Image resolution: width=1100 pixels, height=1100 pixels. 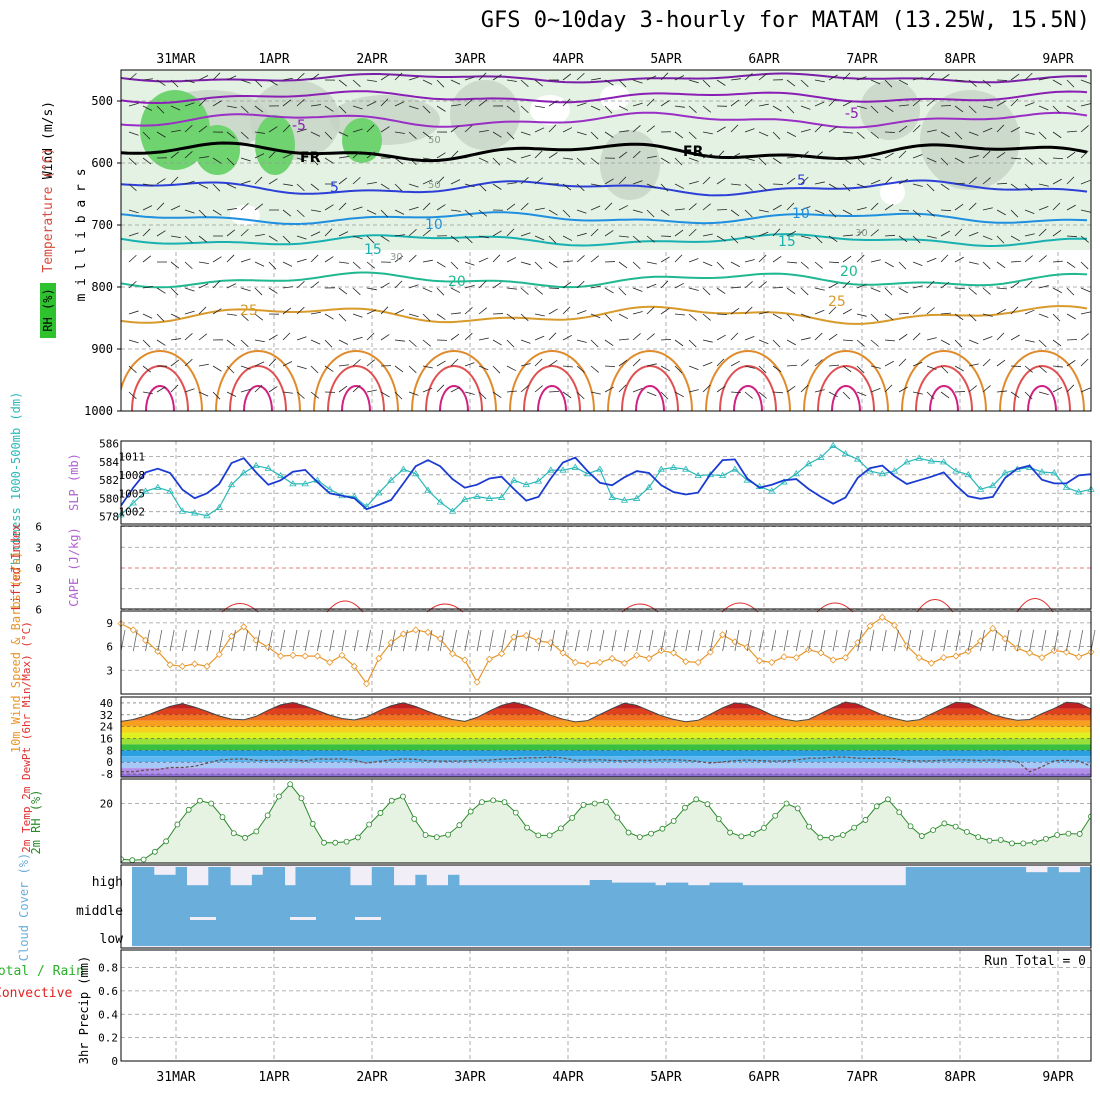 I want to click on cloud-gap, so click(x=368, y=918).